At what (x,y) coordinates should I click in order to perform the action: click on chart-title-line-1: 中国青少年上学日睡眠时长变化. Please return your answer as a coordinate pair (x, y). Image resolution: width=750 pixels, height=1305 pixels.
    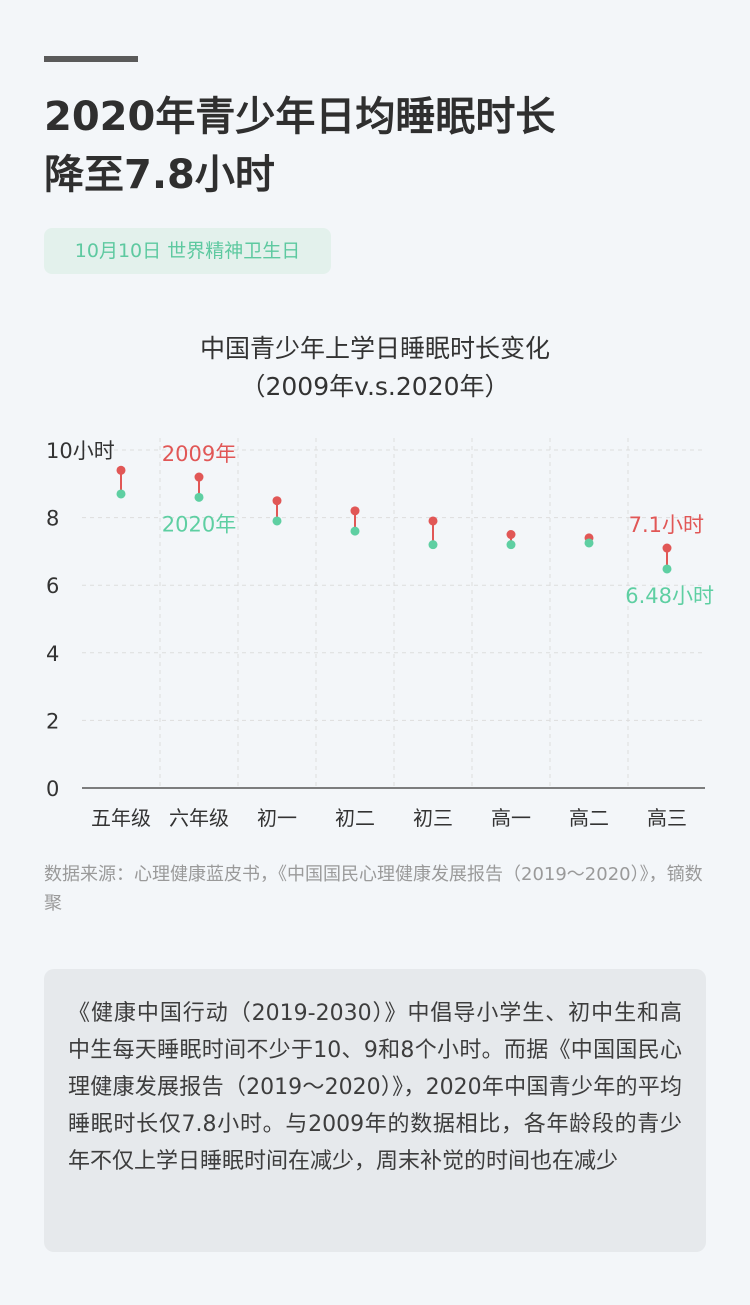
    Looking at the image, I should click on (374, 348).